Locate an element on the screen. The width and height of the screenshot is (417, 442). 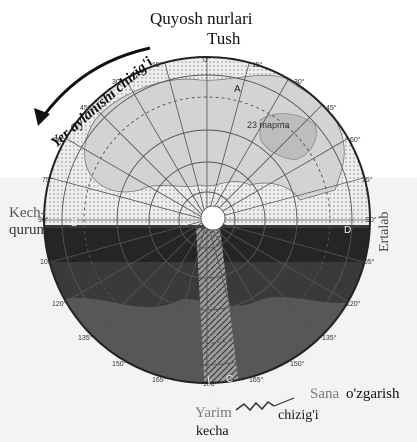
date-line-squiggle is located at coordinates (255, 406).